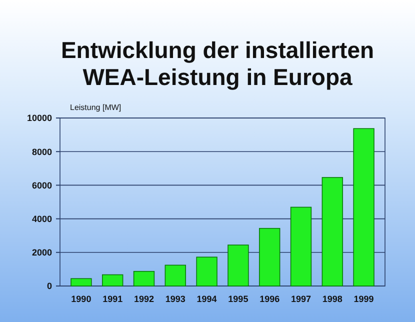 The image size is (415, 322). I want to click on x-tick-label: 1993, so click(175, 299).